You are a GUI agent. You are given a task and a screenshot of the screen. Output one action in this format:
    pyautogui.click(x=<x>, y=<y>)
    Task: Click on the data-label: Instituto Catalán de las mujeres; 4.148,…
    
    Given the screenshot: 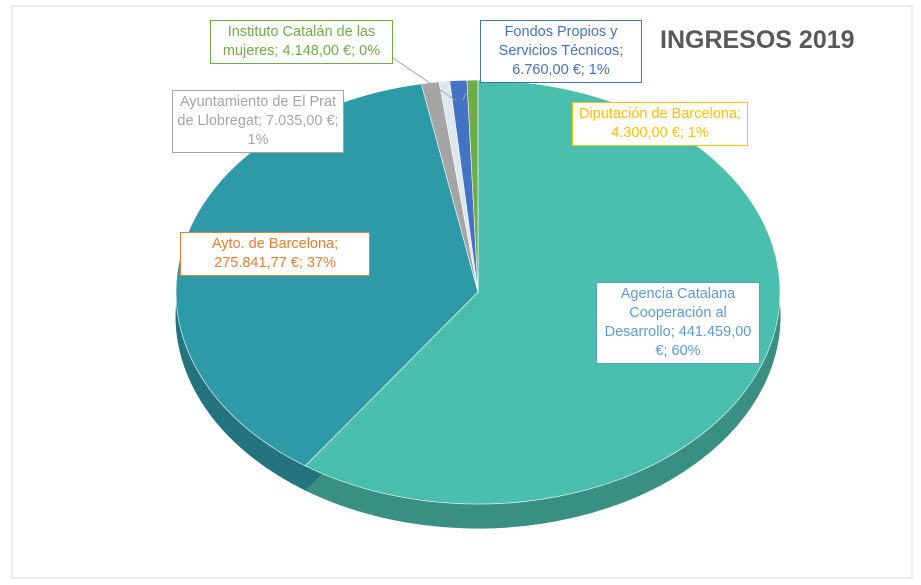 What is the action you would take?
    pyautogui.click(x=301, y=42)
    